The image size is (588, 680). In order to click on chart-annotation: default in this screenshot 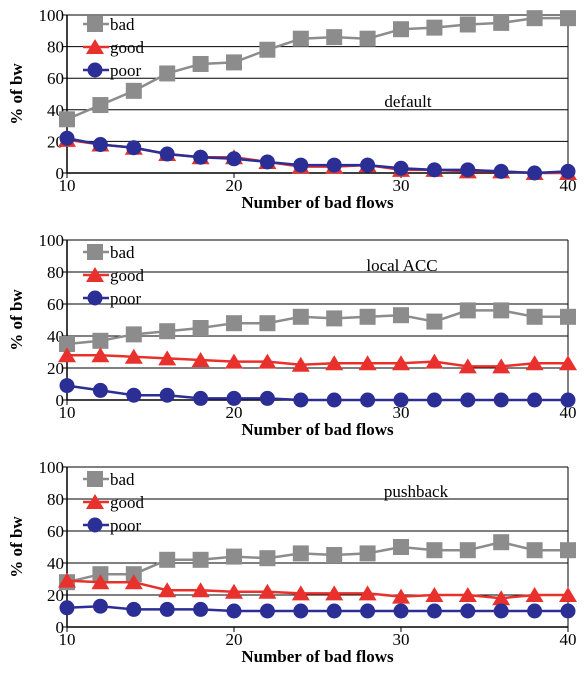, I will do `click(407, 101)`.